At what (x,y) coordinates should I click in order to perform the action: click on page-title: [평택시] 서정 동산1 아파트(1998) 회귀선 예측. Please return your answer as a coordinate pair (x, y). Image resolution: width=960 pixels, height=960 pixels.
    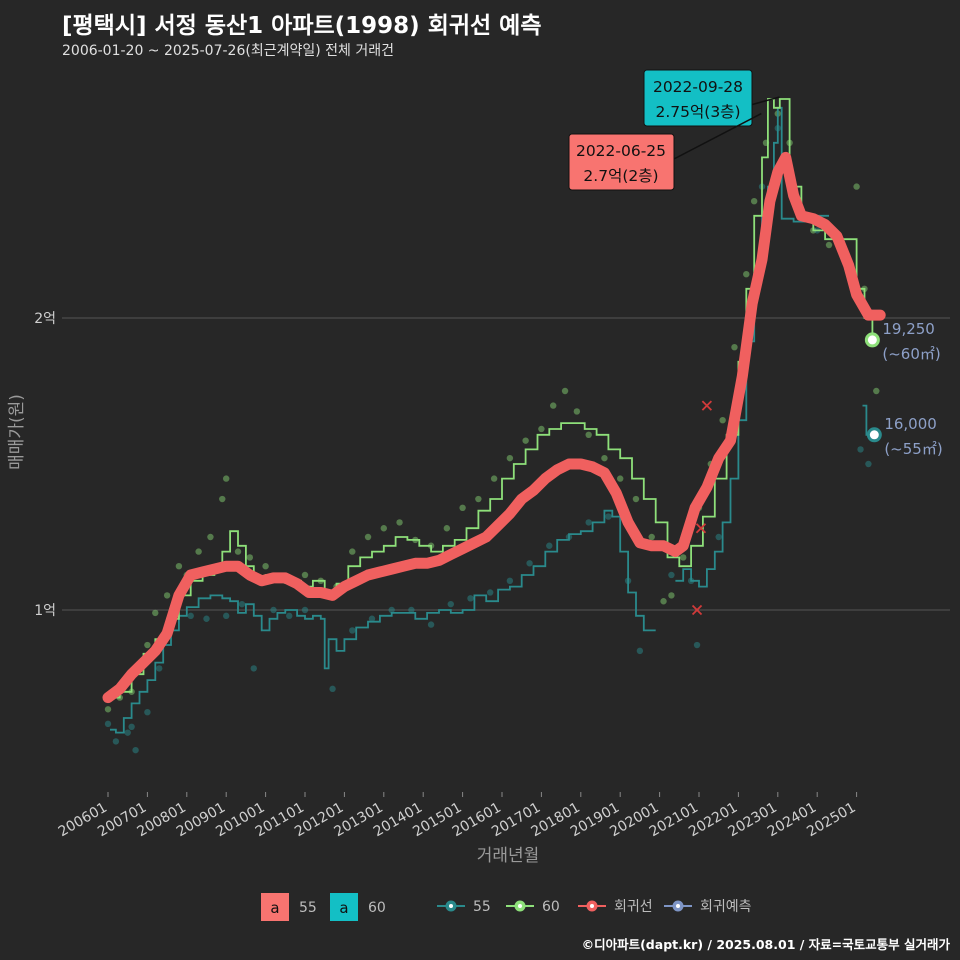
    Looking at the image, I should click on (302, 26).